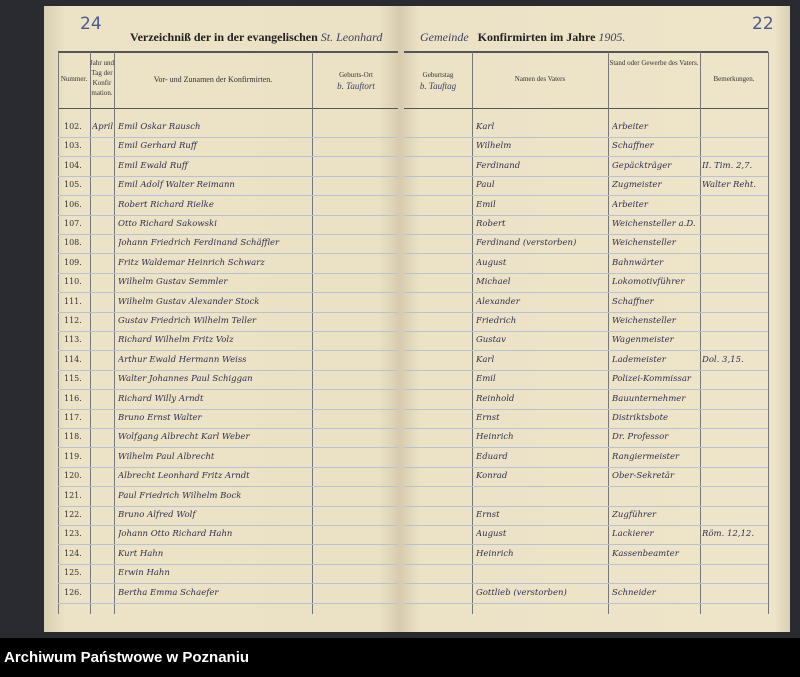 The image size is (800, 677). I want to click on table-row: 120. Albrecht Leonhard Fritz Arndt, so click(228, 477).